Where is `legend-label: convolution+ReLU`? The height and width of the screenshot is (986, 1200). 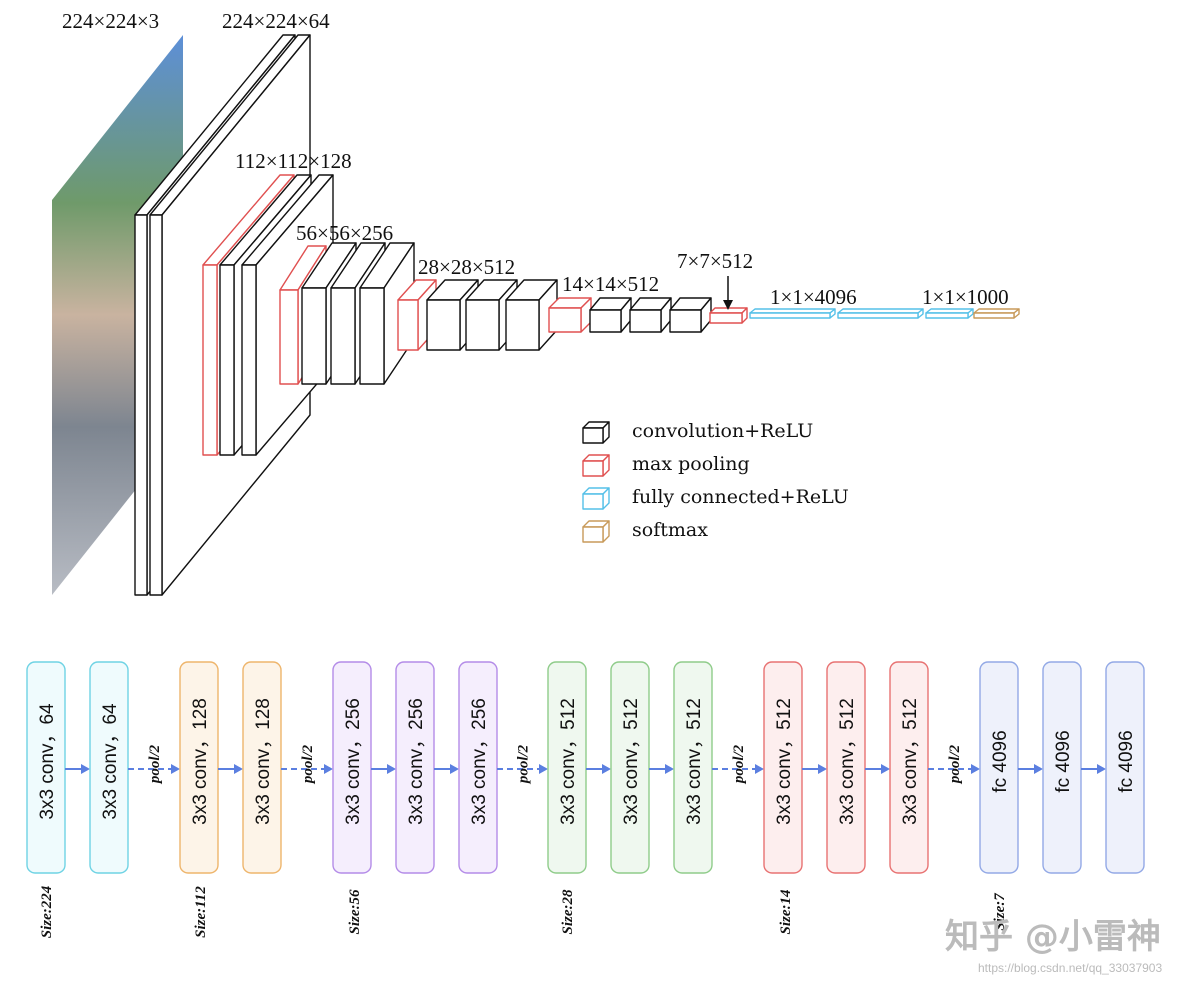 legend-label: convolution+ReLU is located at coordinates (722, 431).